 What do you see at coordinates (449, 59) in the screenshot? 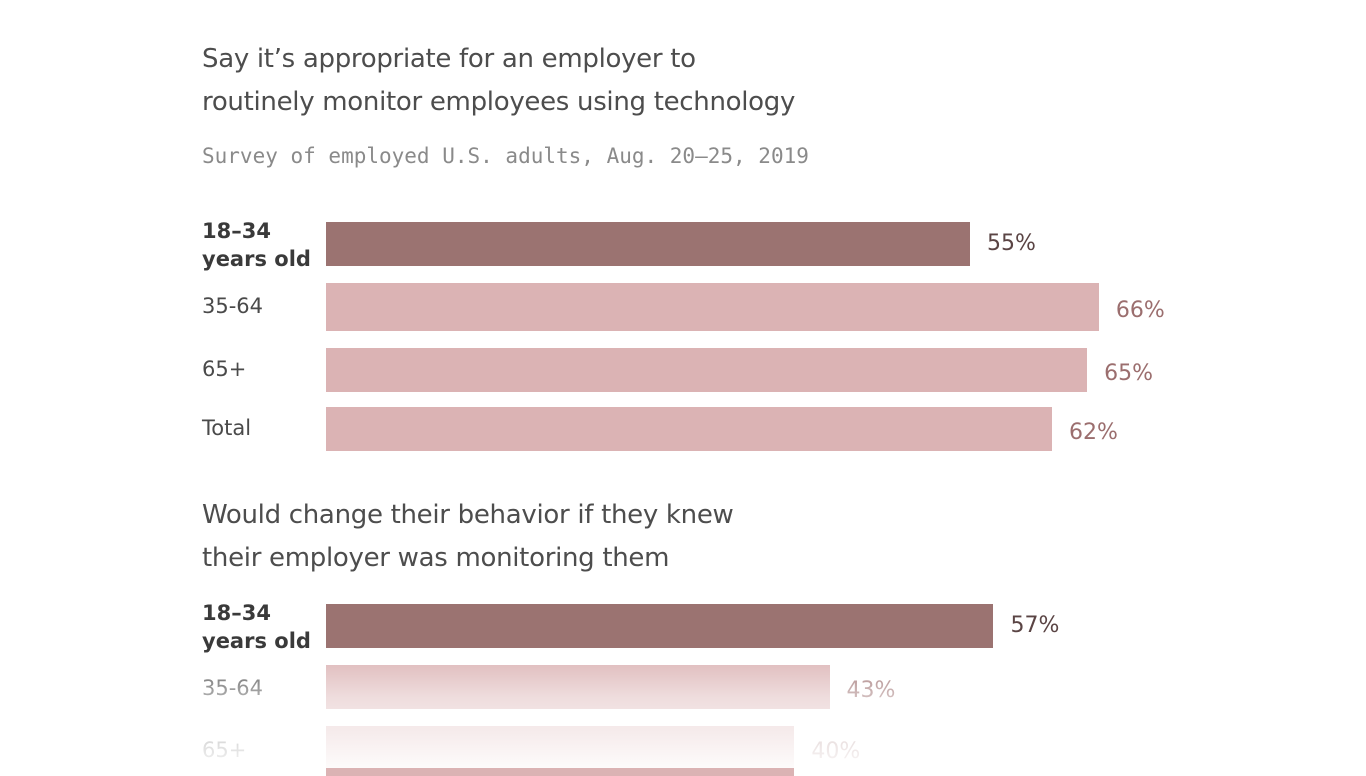
I see `chart-1-title-line-1: Say it’s appropriate for an employer to` at bounding box center [449, 59].